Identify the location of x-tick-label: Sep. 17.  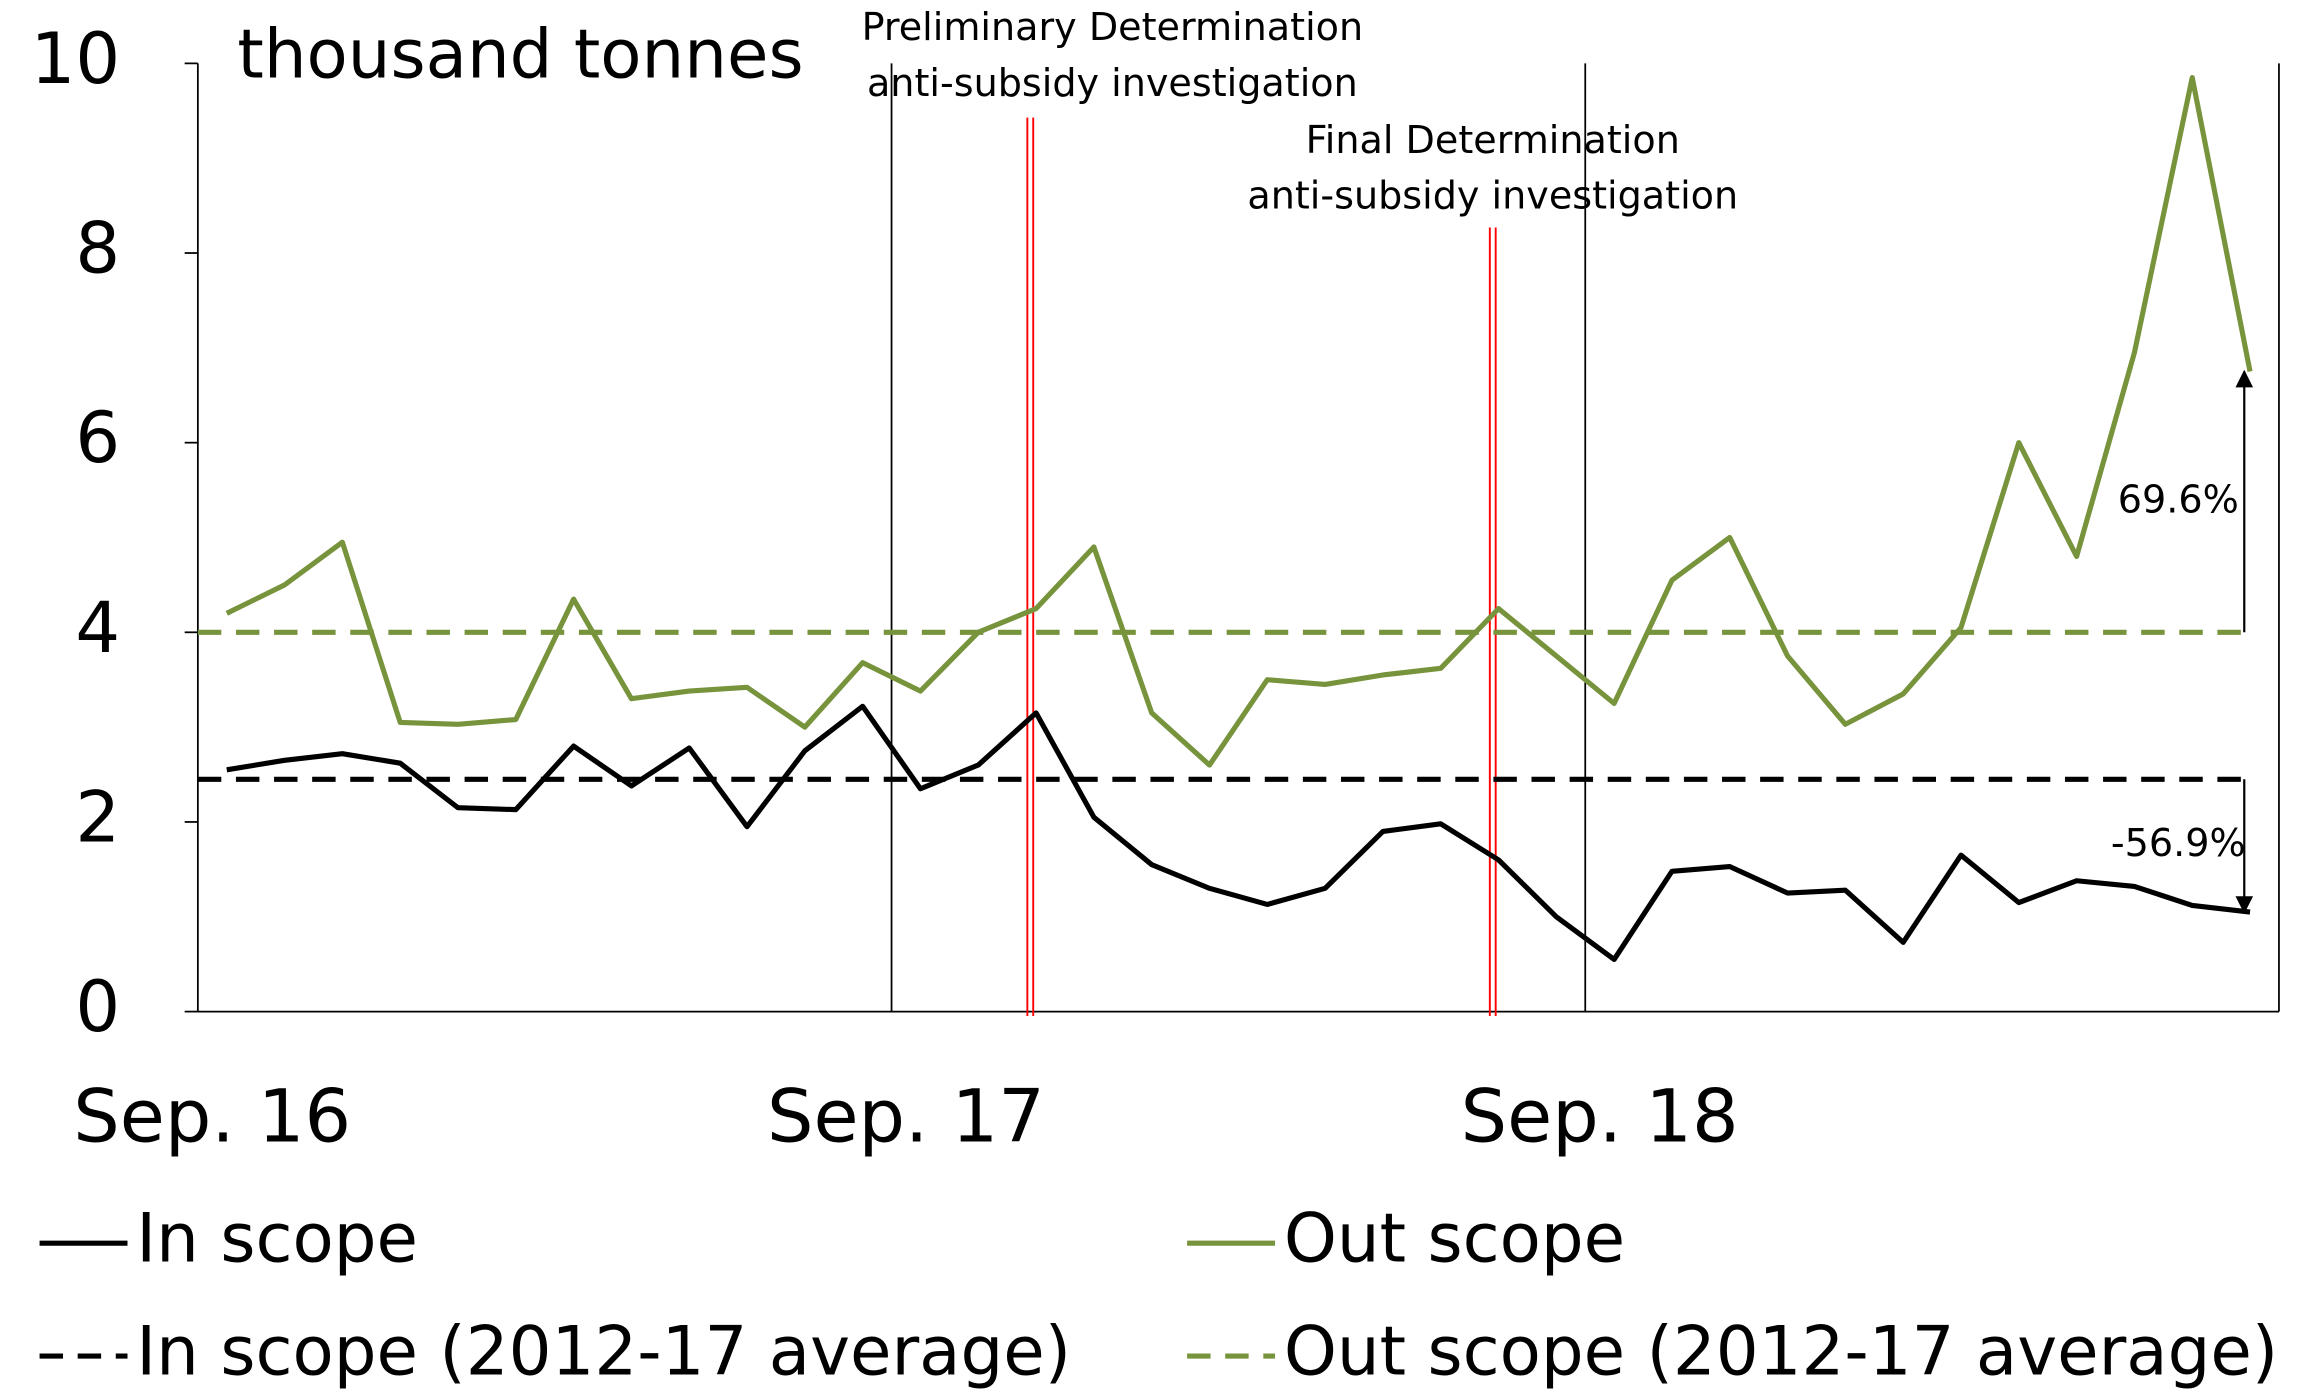
(906, 1117).